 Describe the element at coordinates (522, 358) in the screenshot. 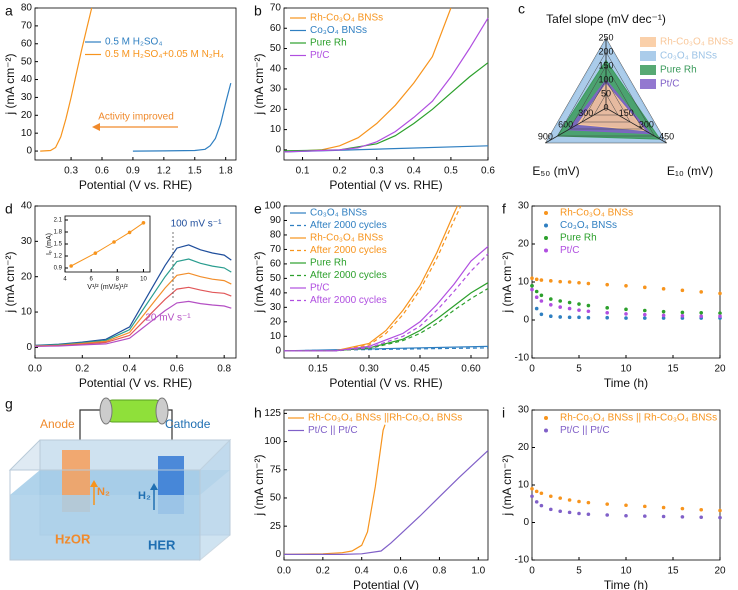

I see `y-tick-label: -10` at that location.